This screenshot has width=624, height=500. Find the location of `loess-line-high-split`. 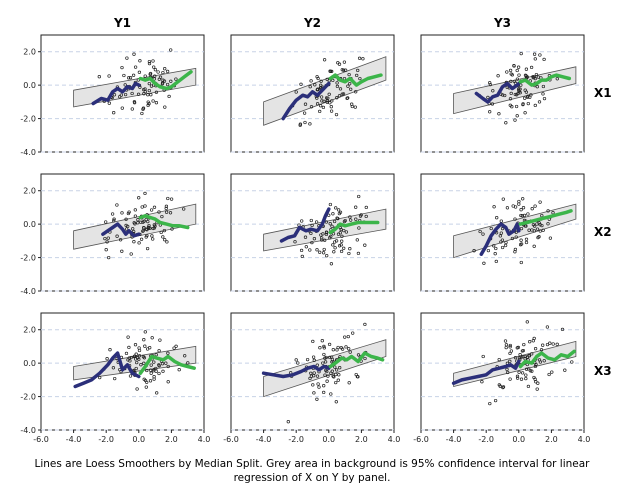

loess-line-high-split is located at coordinates (356, 360).